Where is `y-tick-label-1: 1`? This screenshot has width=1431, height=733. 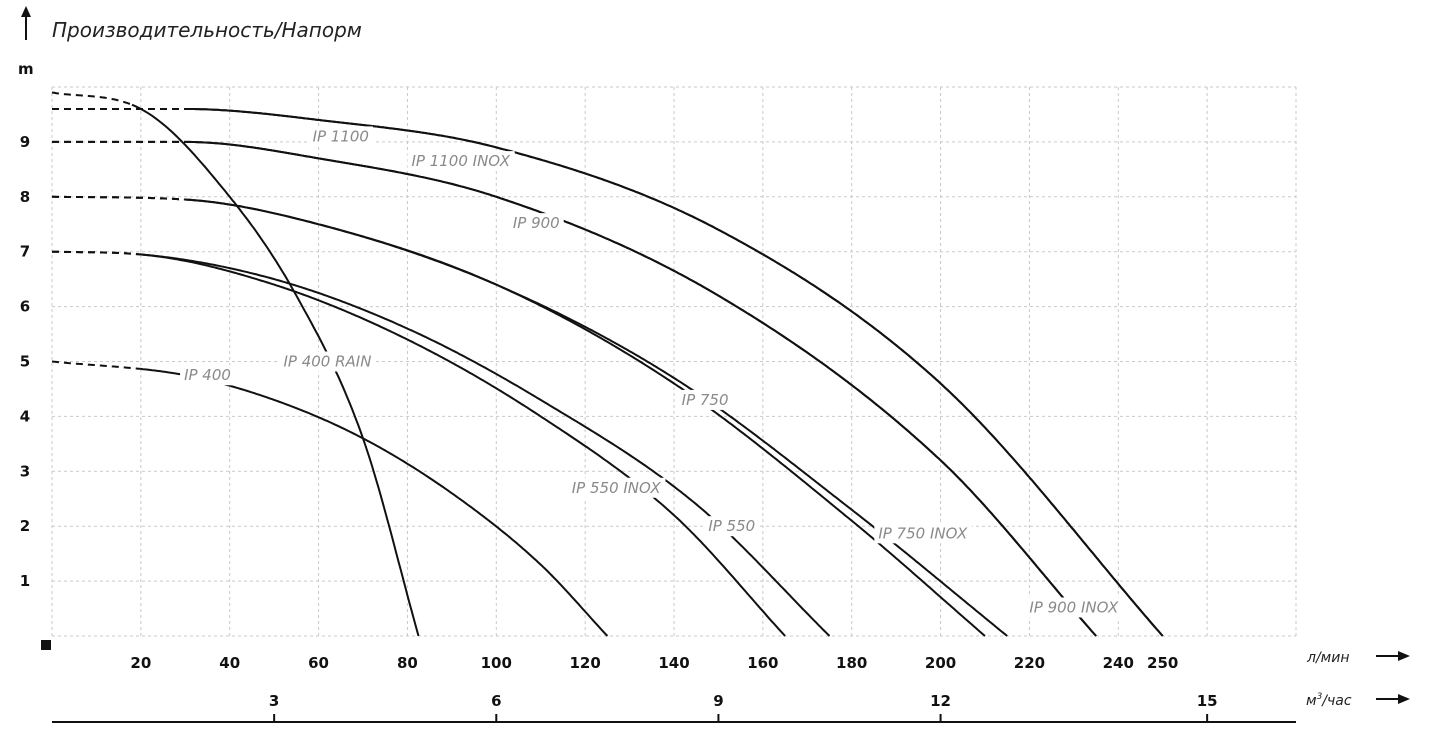 y-tick-label-1: 1 is located at coordinates (25, 581).